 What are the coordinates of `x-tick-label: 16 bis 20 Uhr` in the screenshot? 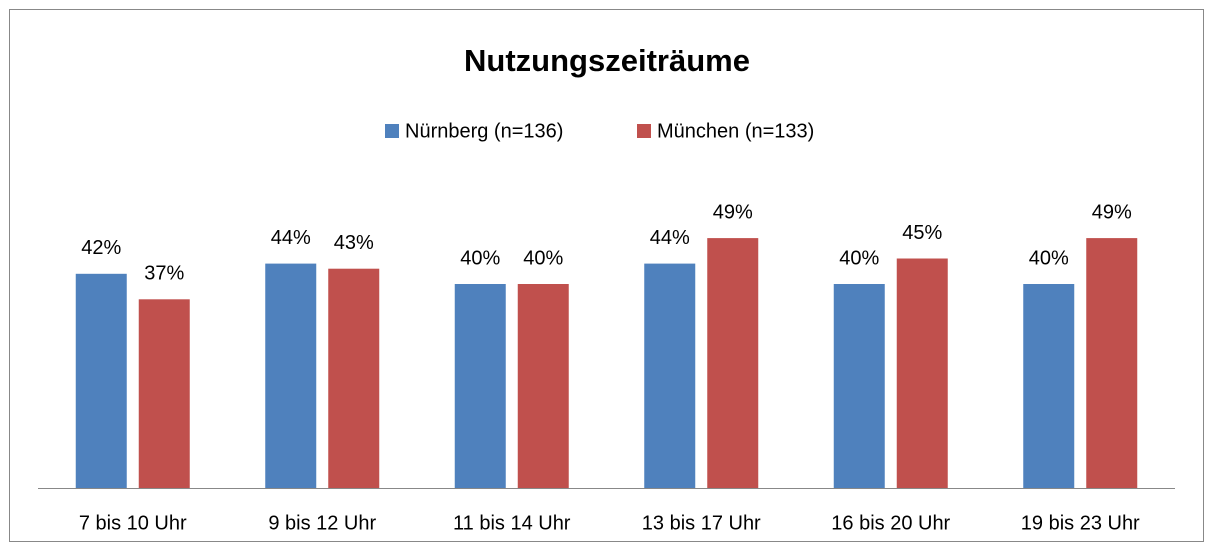 It's located at (890, 523).